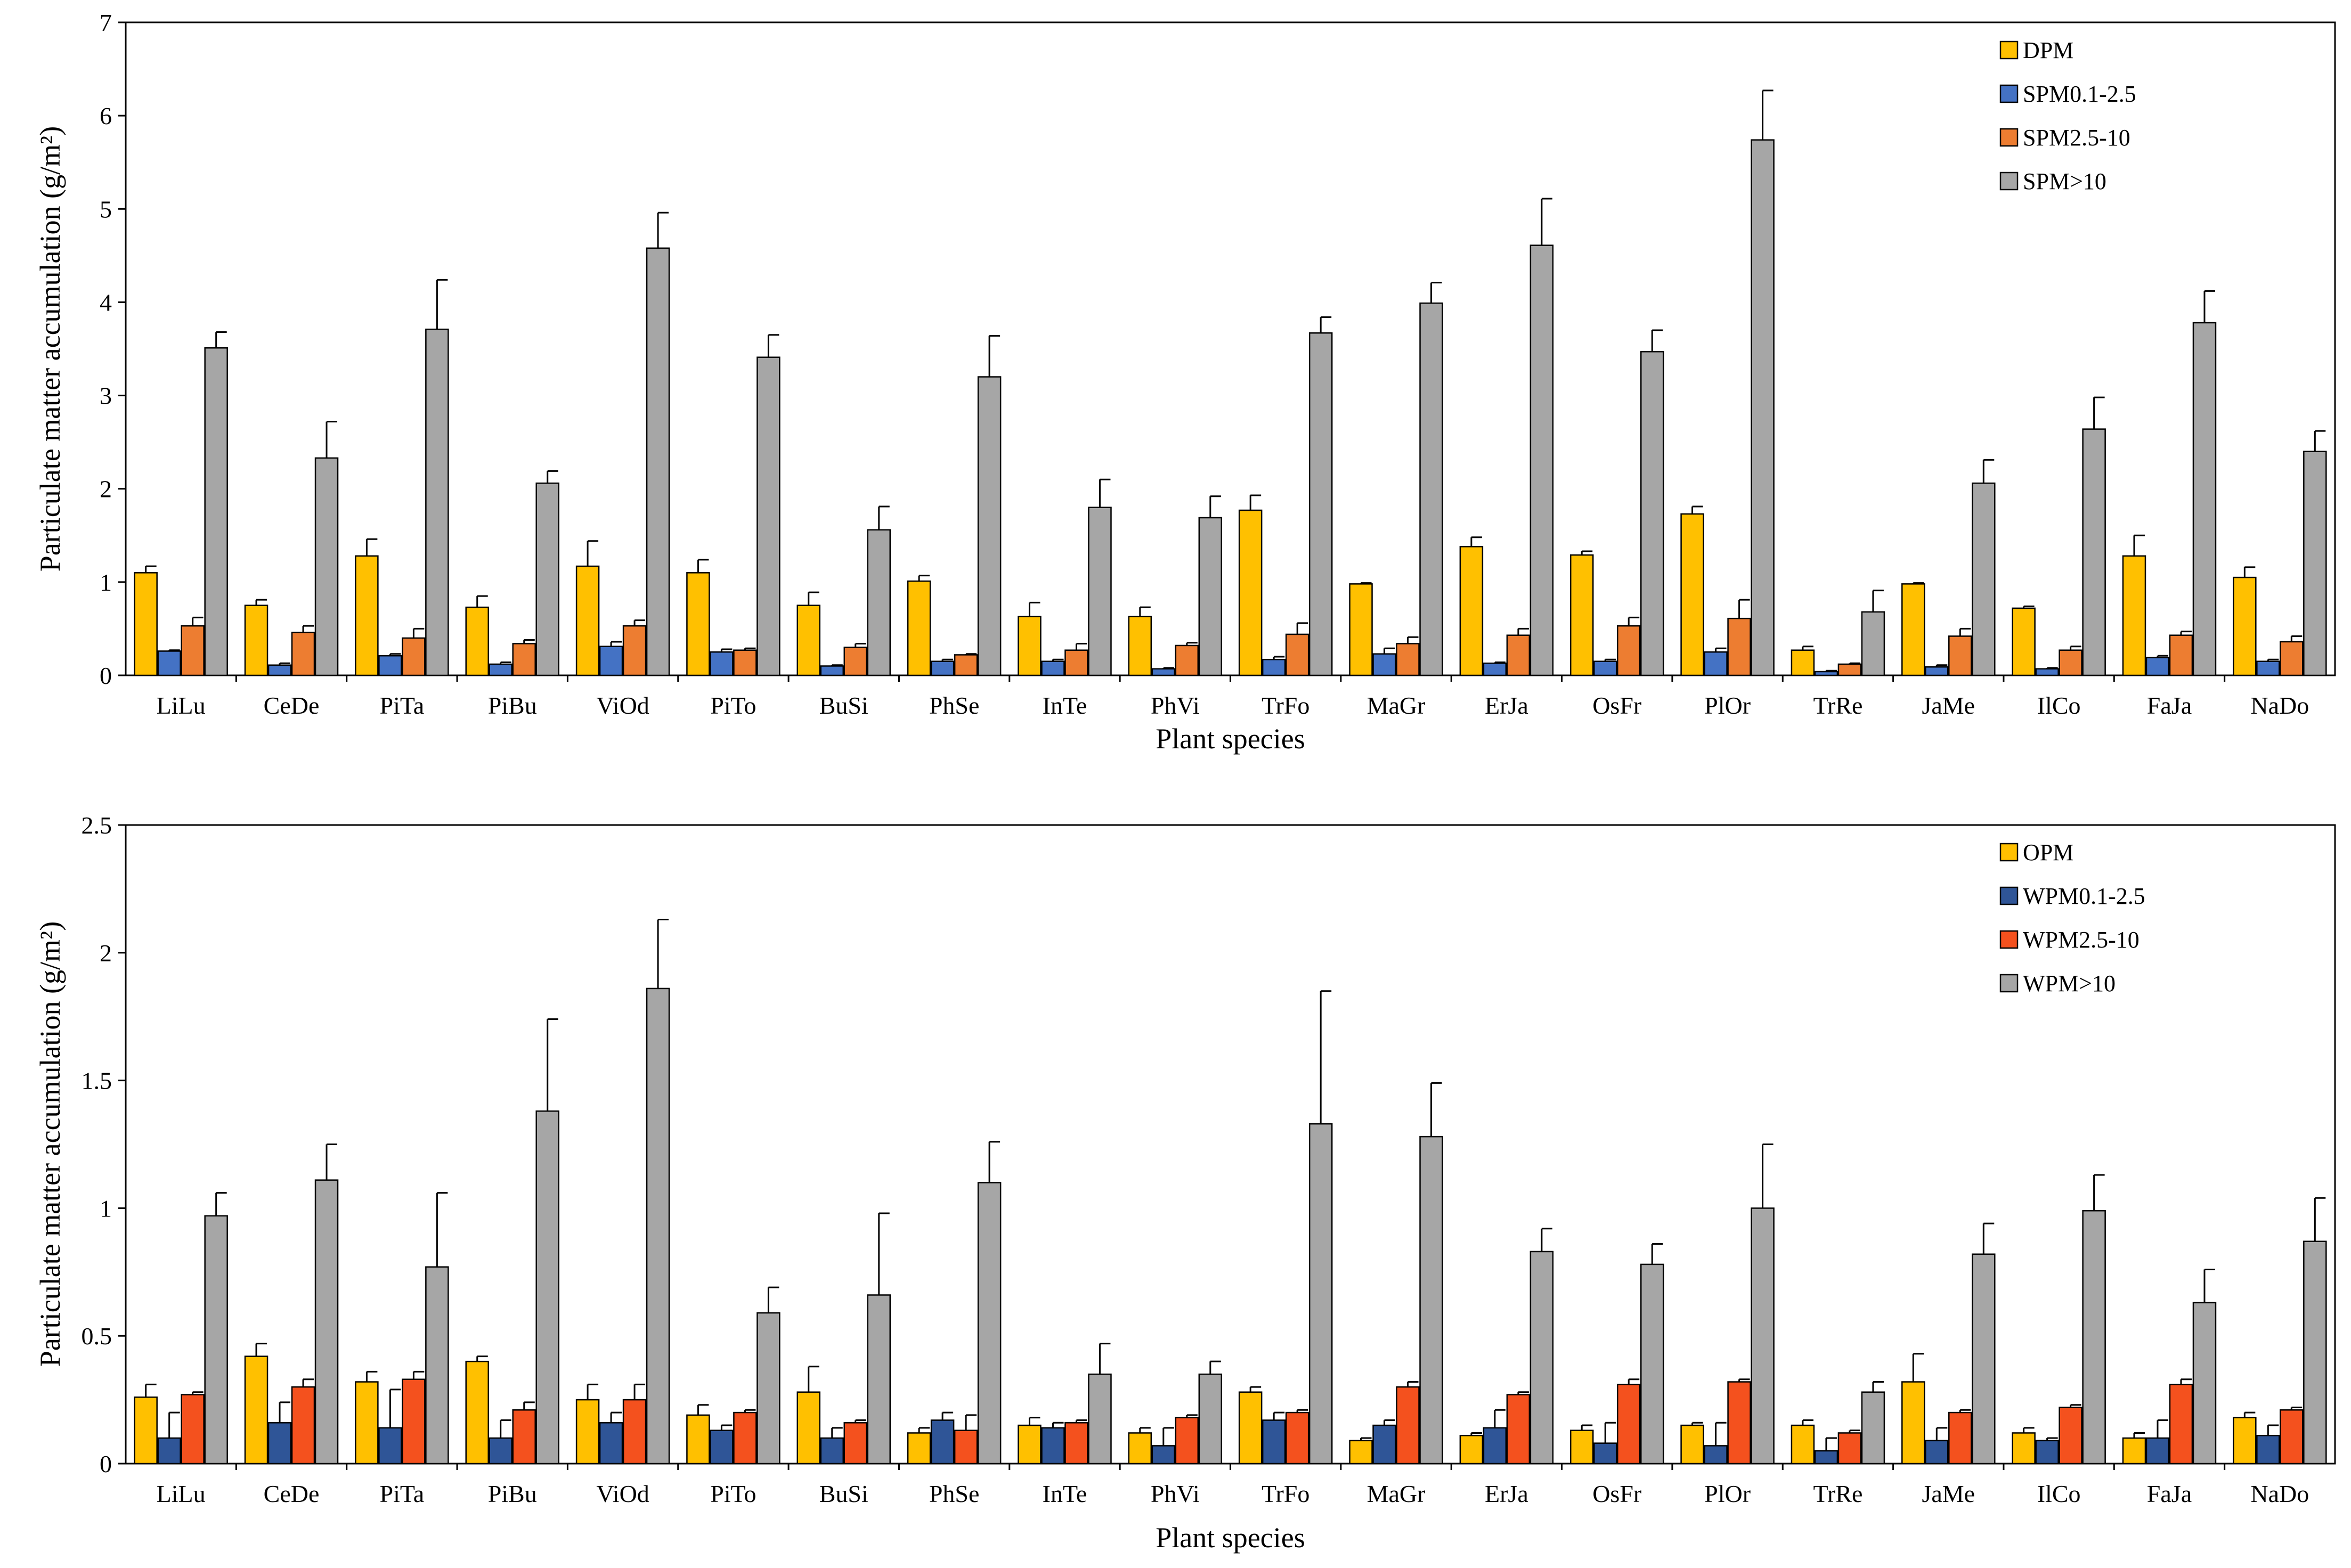  What do you see at coordinates (106, 954) in the screenshot?
I see `y-tick-label: 2` at bounding box center [106, 954].